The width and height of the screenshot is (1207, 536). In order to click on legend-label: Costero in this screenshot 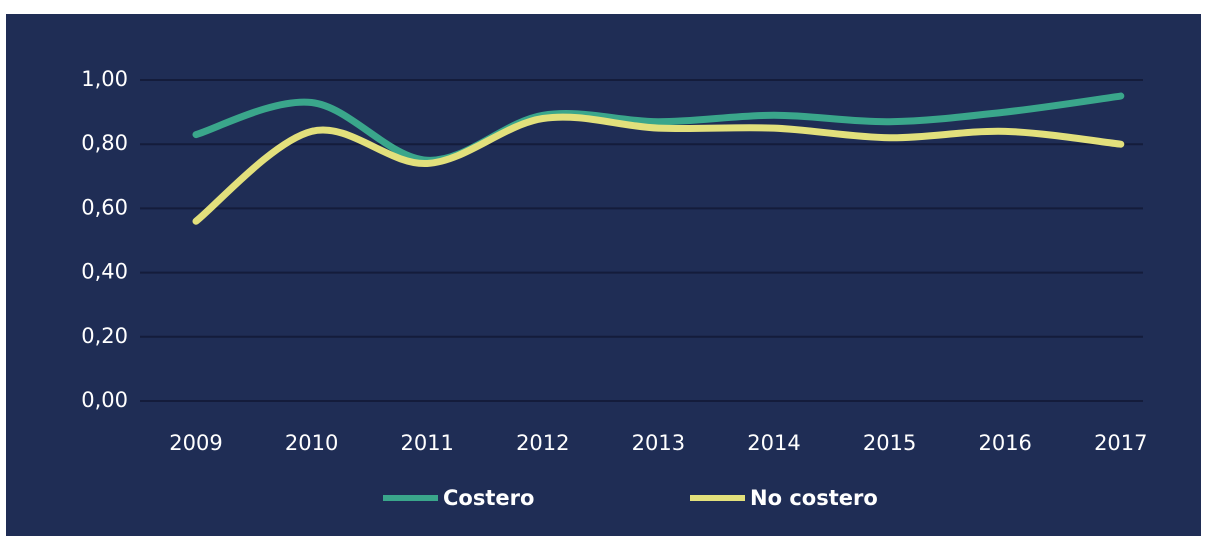, I will do `click(488, 498)`.